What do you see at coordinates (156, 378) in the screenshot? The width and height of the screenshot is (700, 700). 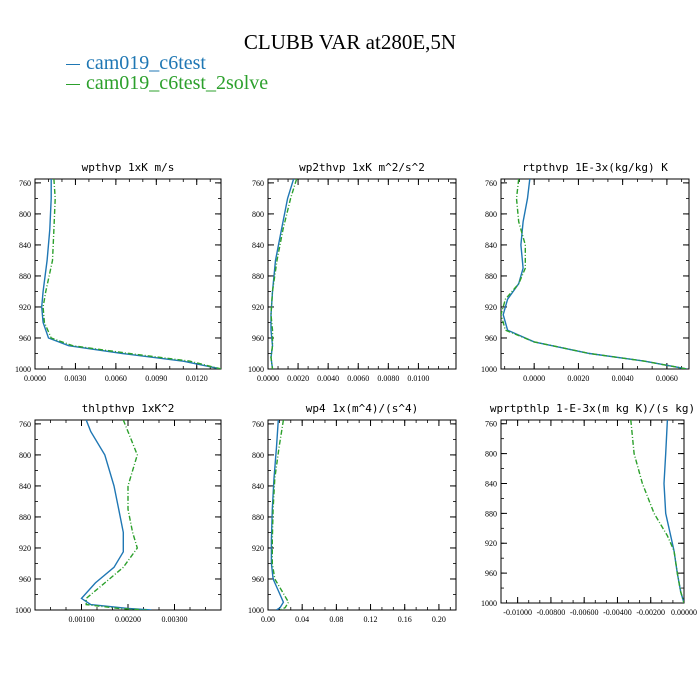 I see `x-tick-label: 0.0090` at bounding box center [156, 378].